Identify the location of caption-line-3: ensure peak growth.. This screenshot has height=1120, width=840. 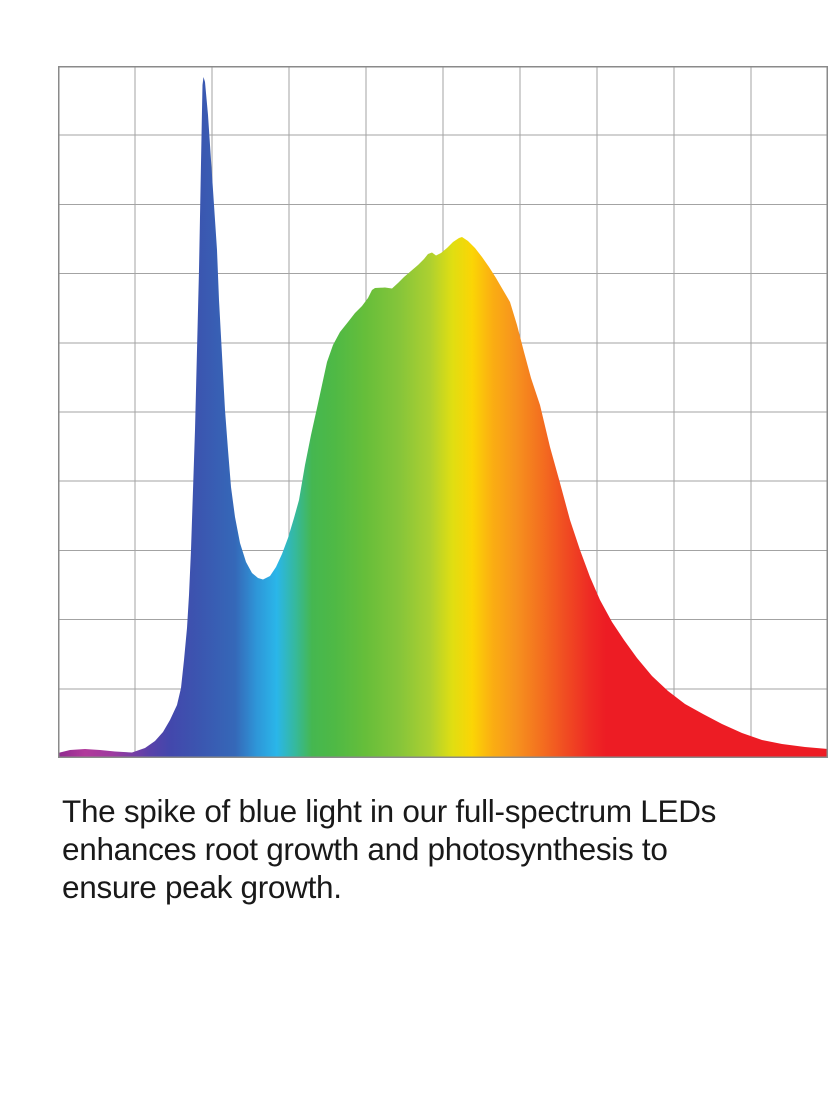
(202, 887).